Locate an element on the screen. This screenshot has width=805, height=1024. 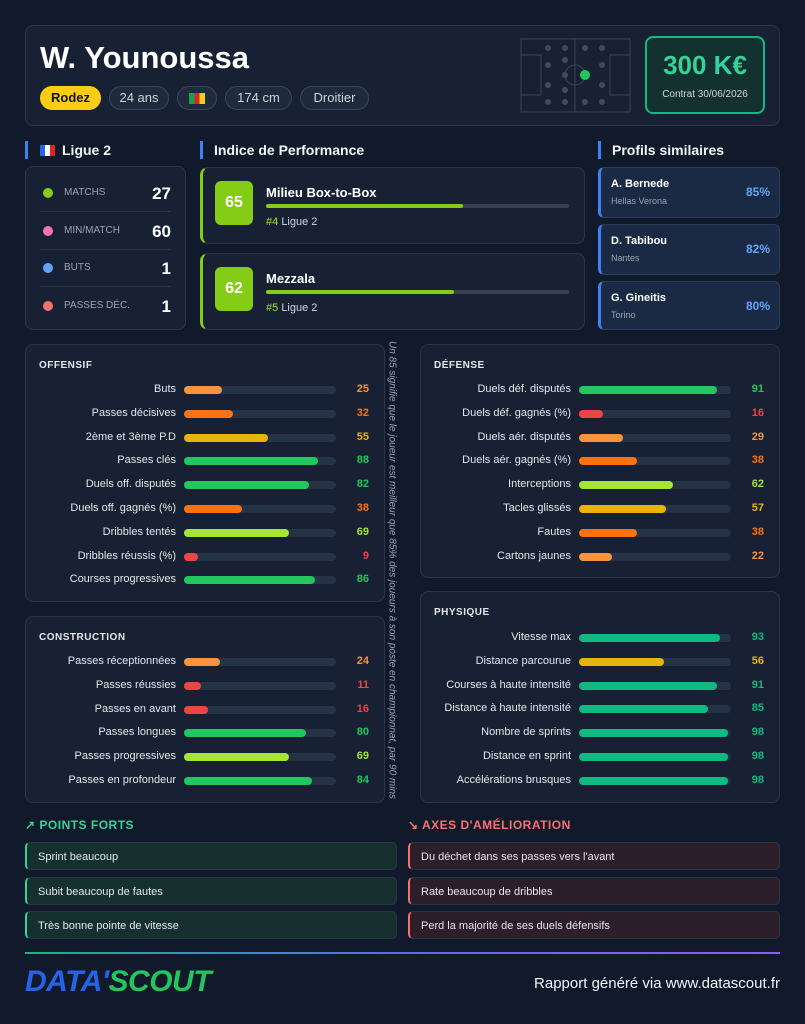
metric-value: 69 is located at coordinates (362, 756).